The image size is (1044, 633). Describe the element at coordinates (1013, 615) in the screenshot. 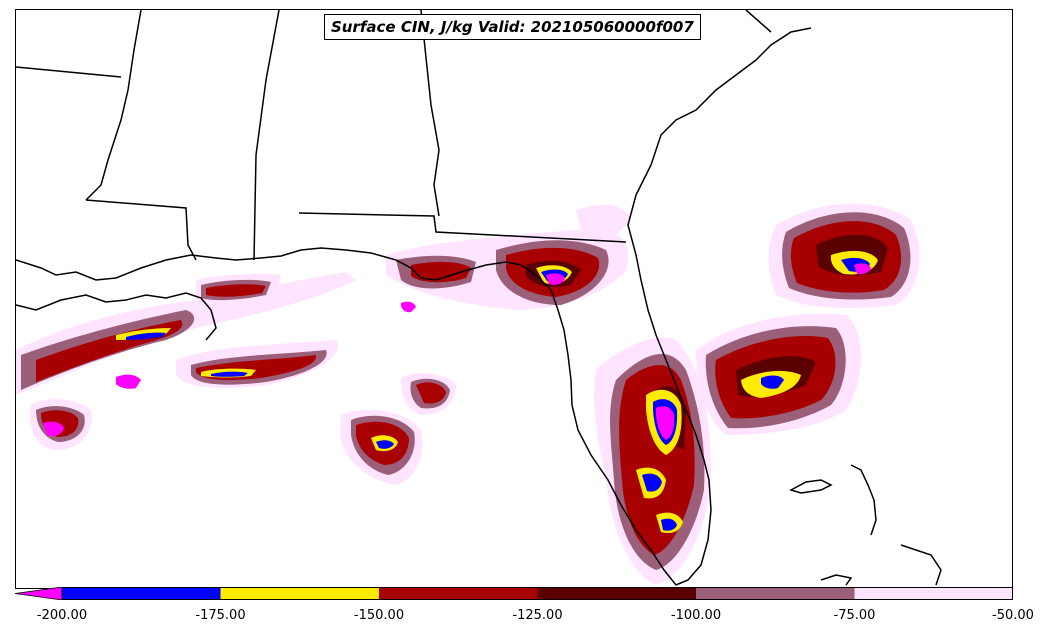

I see `colorbar-tick-label: -50.00` at that location.